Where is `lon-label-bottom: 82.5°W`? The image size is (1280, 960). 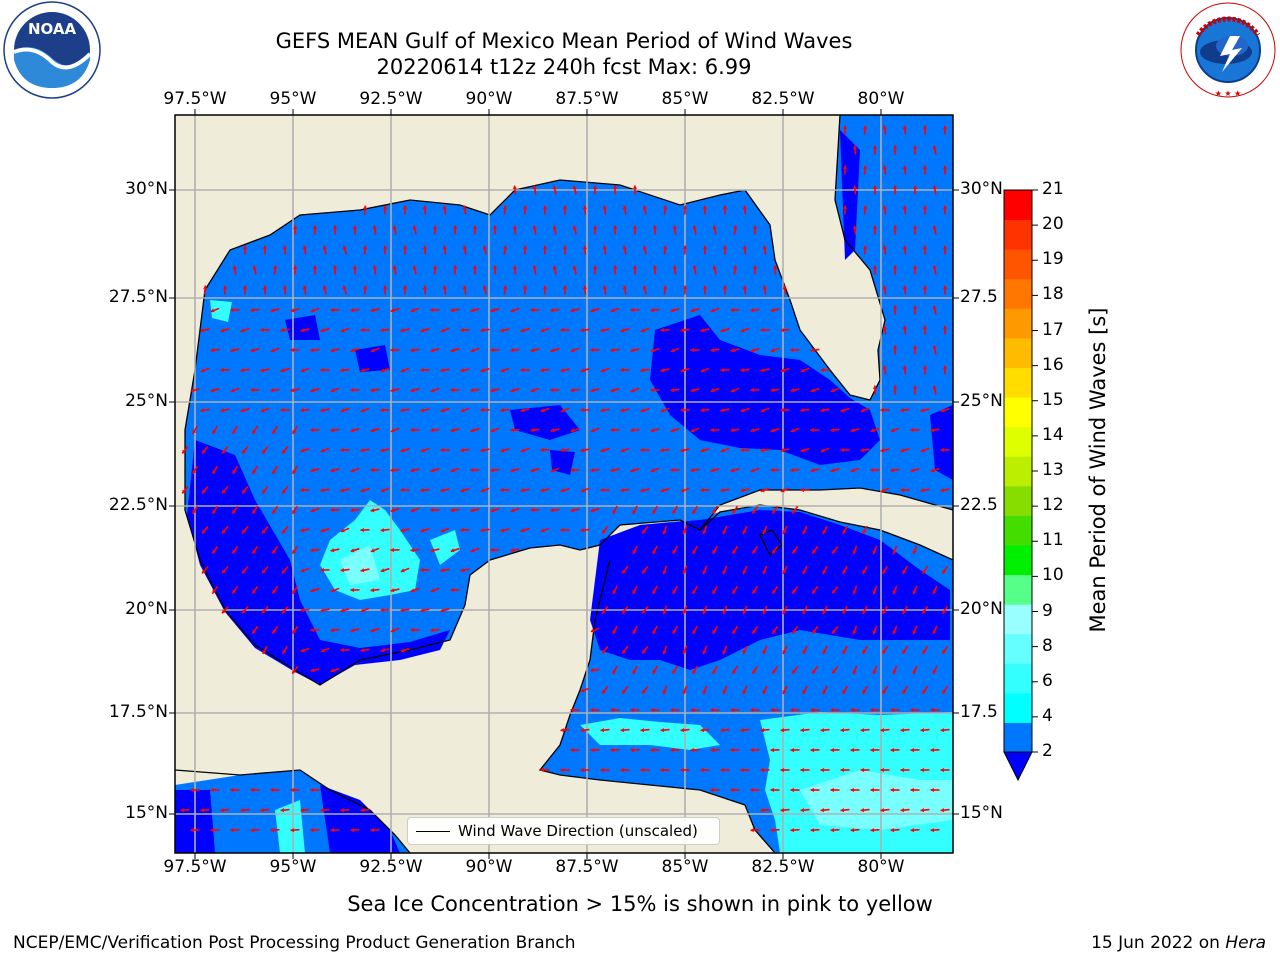 lon-label-bottom: 82.5°W is located at coordinates (783, 867).